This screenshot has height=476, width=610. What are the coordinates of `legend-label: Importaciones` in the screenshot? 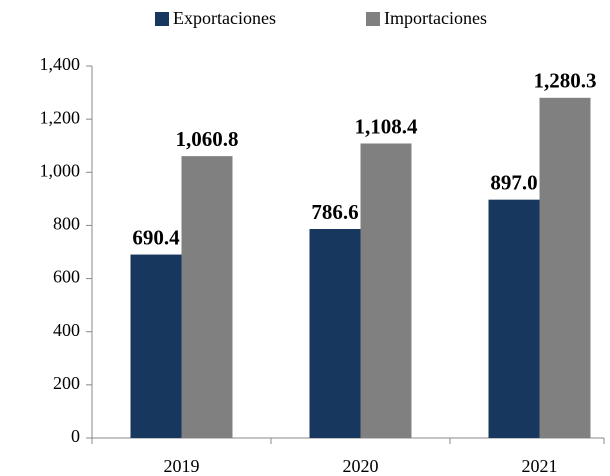 It's located at (435, 18).